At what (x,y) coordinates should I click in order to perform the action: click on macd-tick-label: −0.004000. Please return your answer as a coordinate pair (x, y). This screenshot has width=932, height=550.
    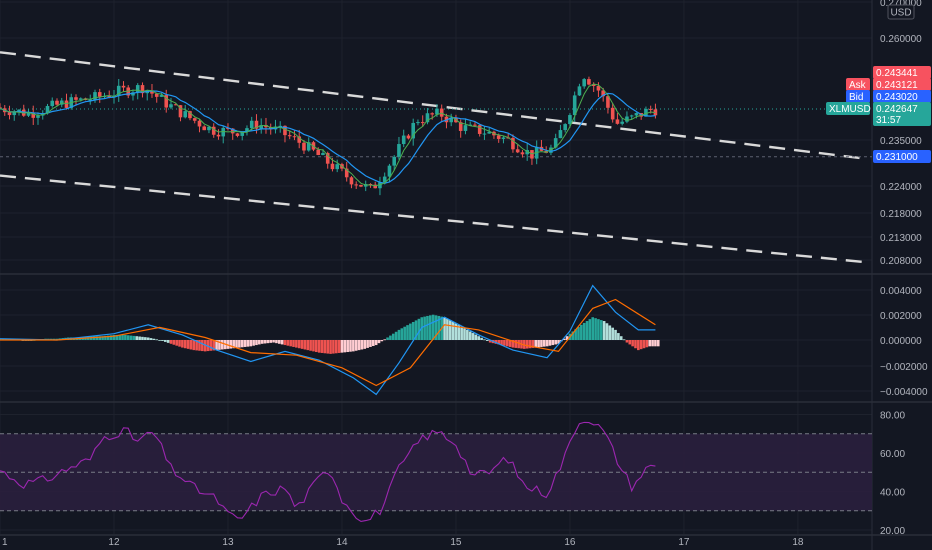
    Looking at the image, I should click on (904, 392).